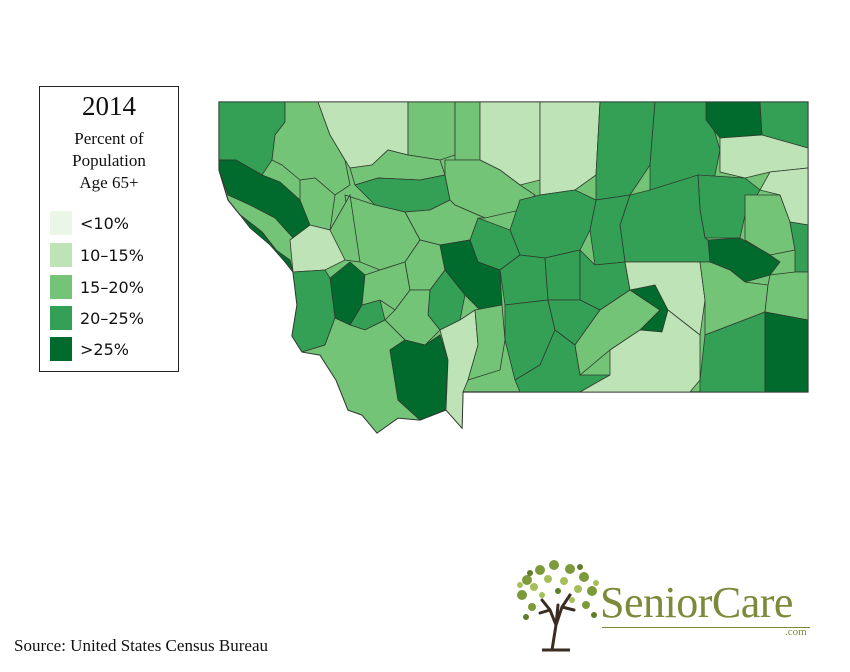  I want to click on legend-subtitle: Percent of Population Age 65+, so click(109, 161).